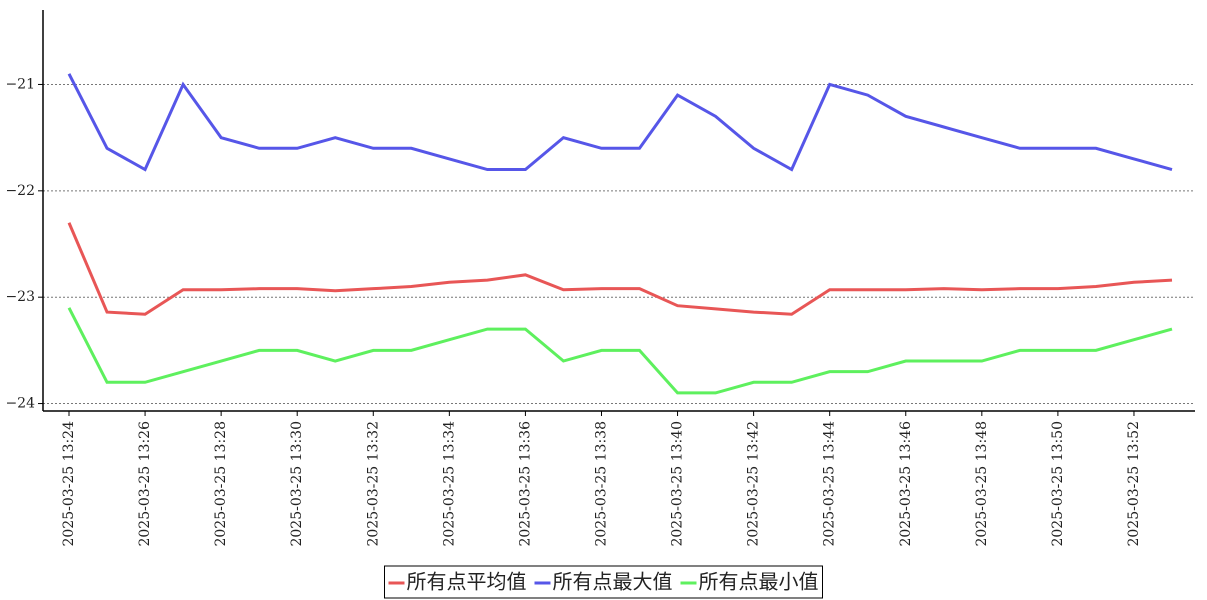  What do you see at coordinates (982, 484) in the screenshot?
I see `x-tick-label: 2025-03-25 13:48` at bounding box center [982, 484].